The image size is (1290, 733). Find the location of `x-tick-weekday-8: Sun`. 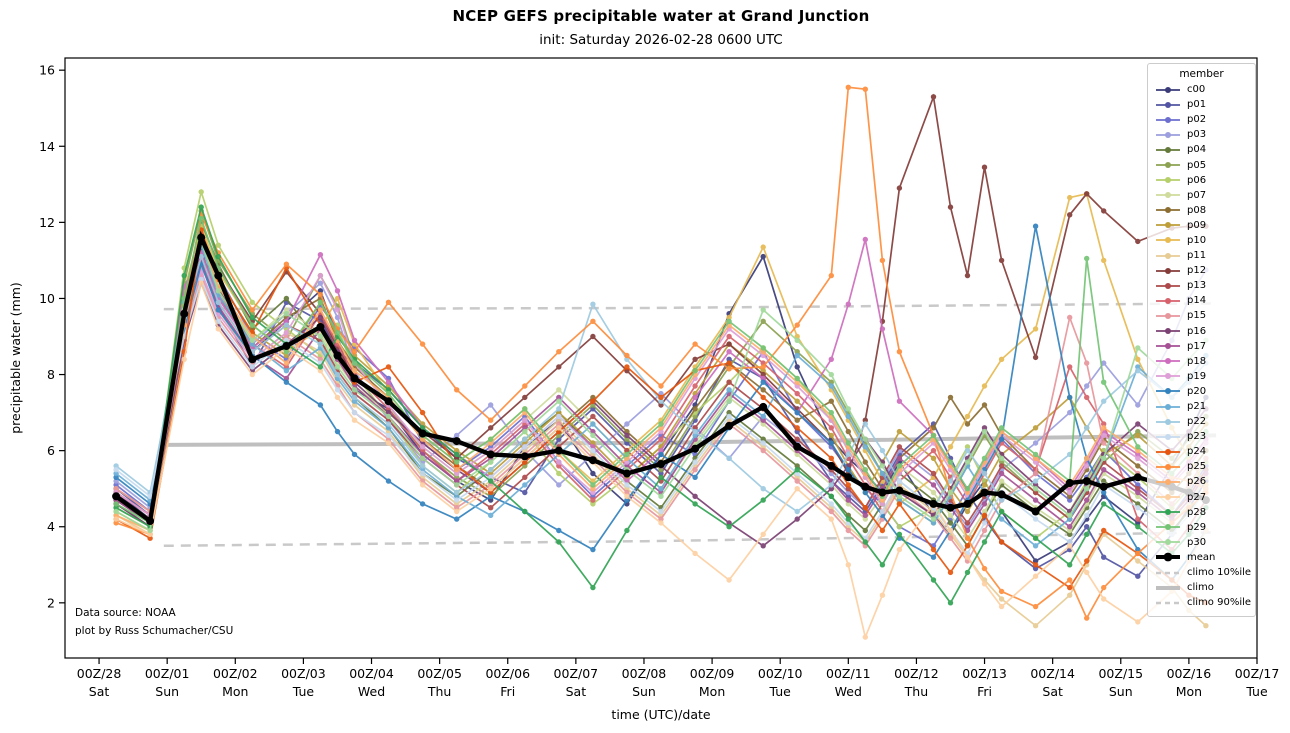

x-tick-weekday-8: Sun is located at coordinates (644, 691).